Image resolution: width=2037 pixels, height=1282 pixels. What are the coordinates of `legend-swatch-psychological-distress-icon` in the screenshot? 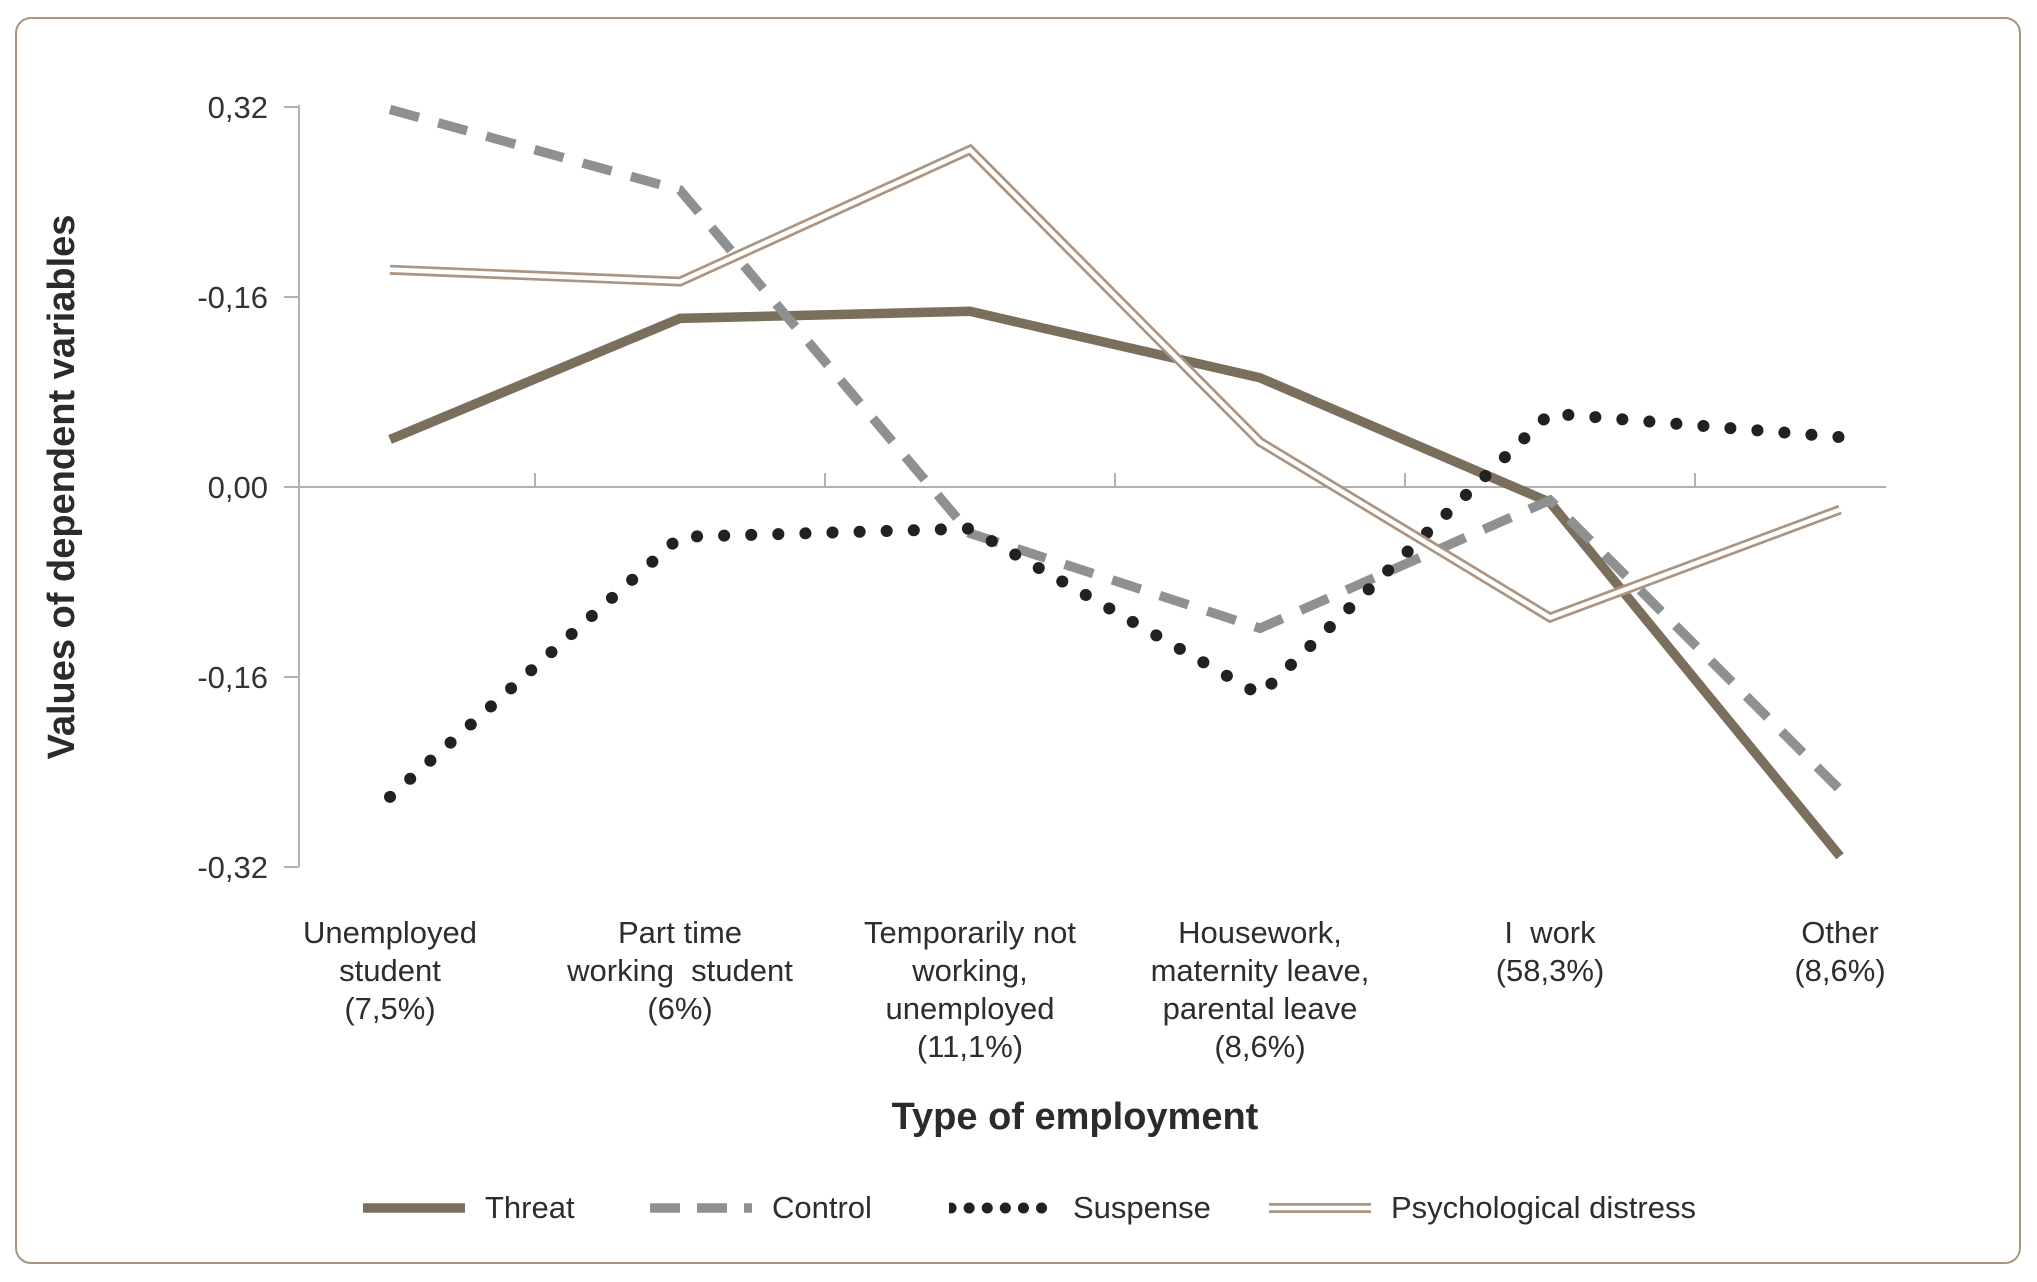 It's located at (1320, 1208).